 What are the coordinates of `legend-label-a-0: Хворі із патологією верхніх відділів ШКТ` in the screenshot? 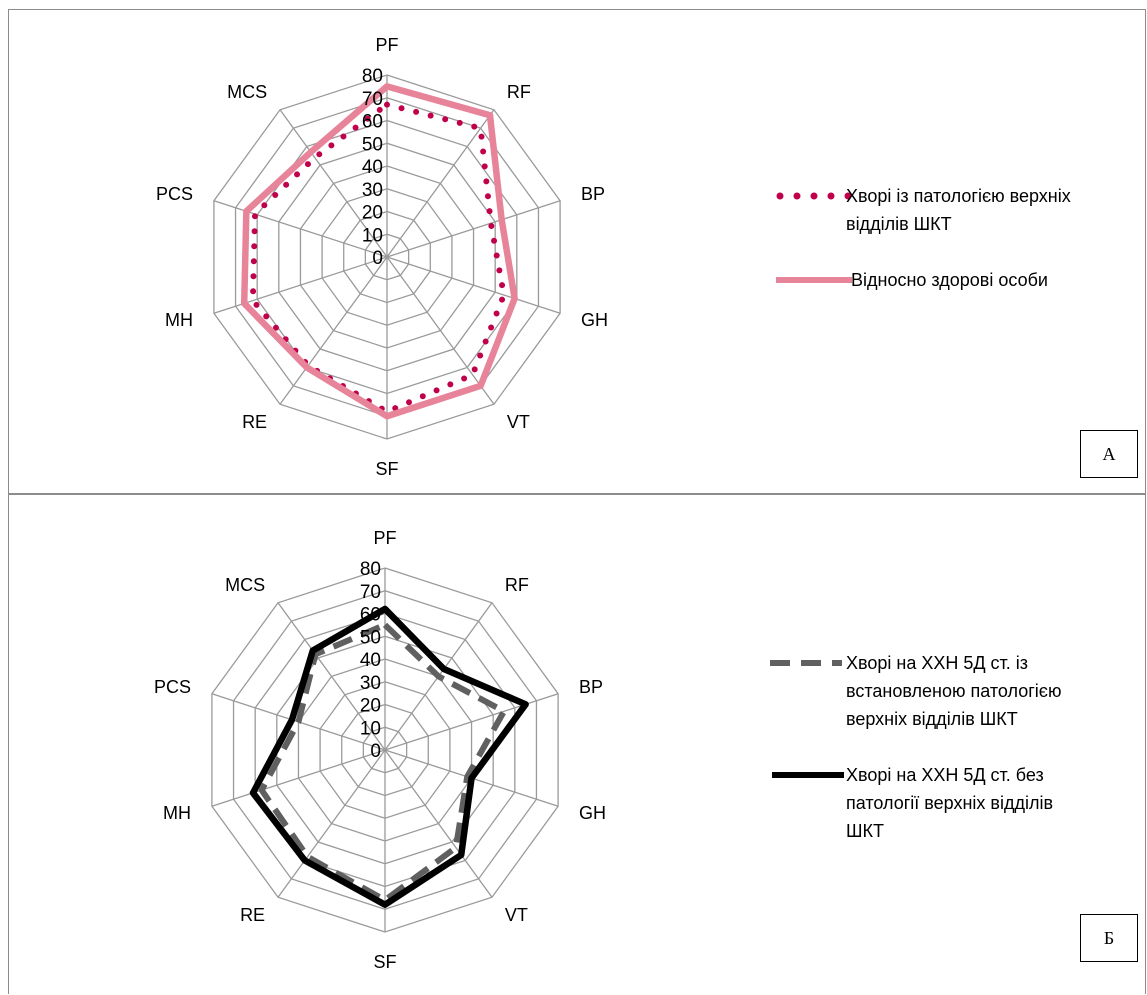 It's located at (958, 210).